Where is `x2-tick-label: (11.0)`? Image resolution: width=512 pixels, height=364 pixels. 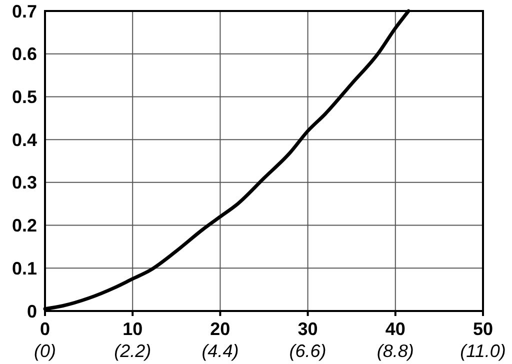 x2-tick-label: (11.0) is located at coordinates (483, 351).